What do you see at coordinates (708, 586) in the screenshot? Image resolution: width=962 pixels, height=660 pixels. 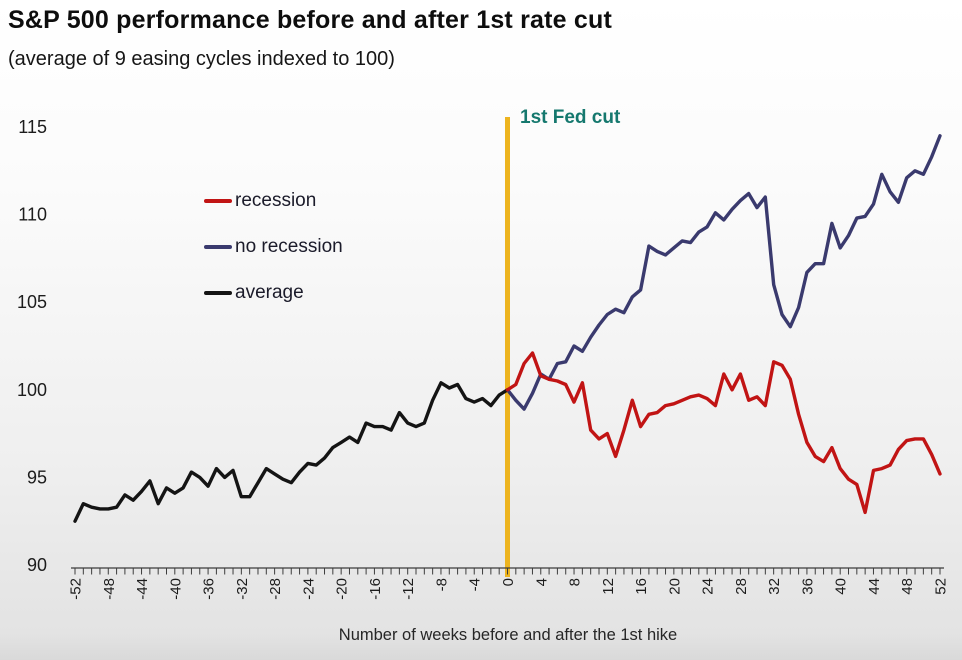 I see `x-tick-label: 24` at bounding box center [708, 586].